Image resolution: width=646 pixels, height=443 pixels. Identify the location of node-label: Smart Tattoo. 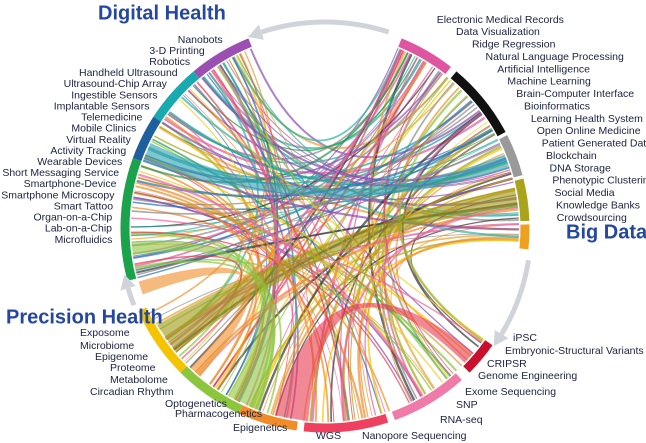
(83, 206).